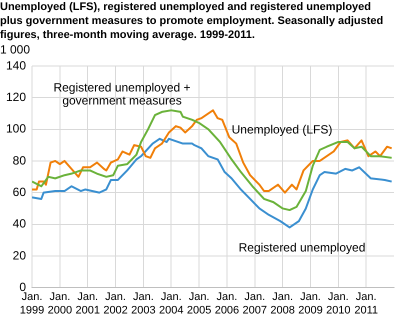  What do you see at coordinates (32, 303) in the screenshot?
I see `x-tick-label: Jan. 1999` at bounding box center [32, 303].